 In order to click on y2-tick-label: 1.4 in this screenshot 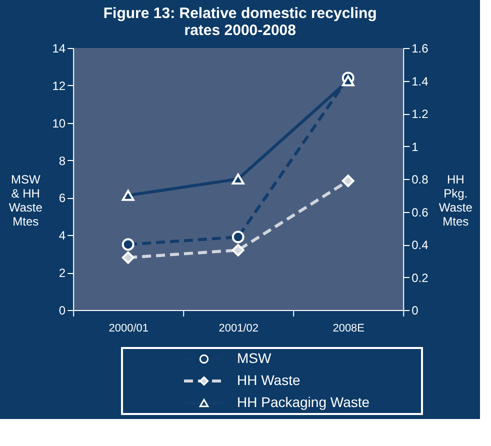, I will do `click(420, 81)`.